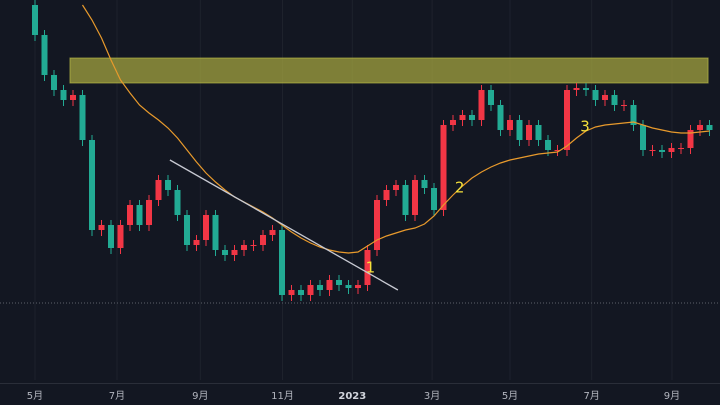 This screenshot has width=720, height=405. What do you see at coordinates (389, 70) in the screenshot?
I see `resistance-zone` at bounding box center [389, 70].